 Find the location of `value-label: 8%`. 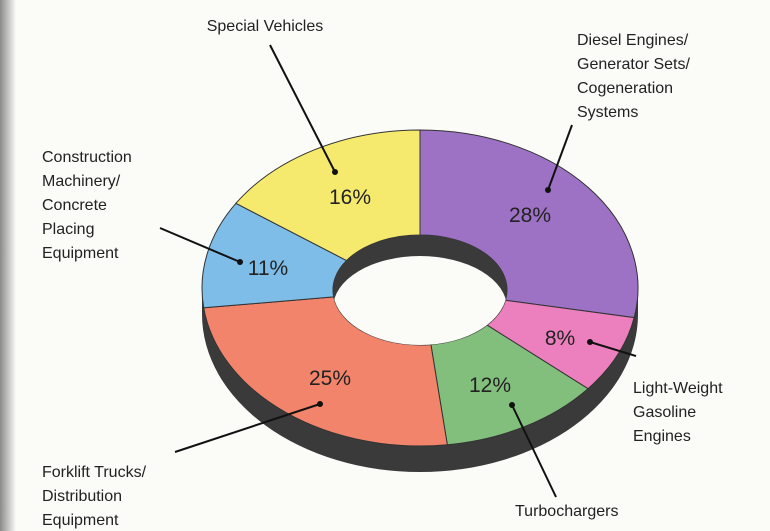

value-label: 8% is located at coordinates (560, 338).